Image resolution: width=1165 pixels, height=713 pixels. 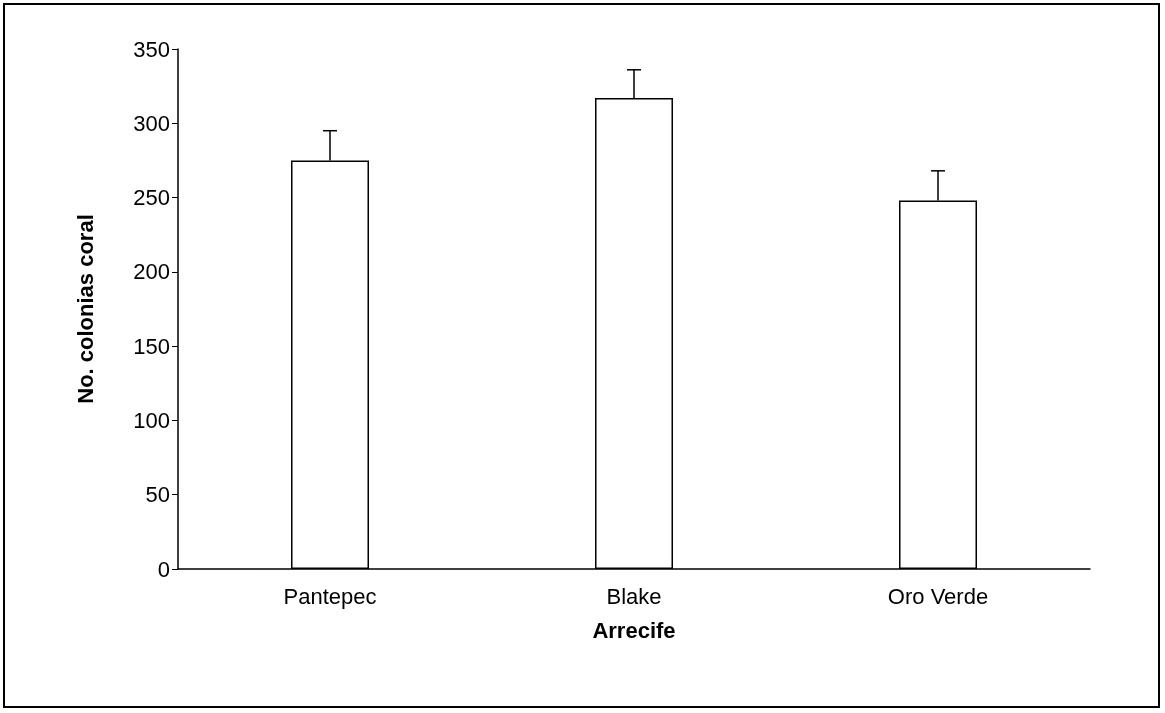 What do you see at coordinates (151, 49) in the screenshot?
I see `y-tick-label: 350` at bounding box center [151, 49].